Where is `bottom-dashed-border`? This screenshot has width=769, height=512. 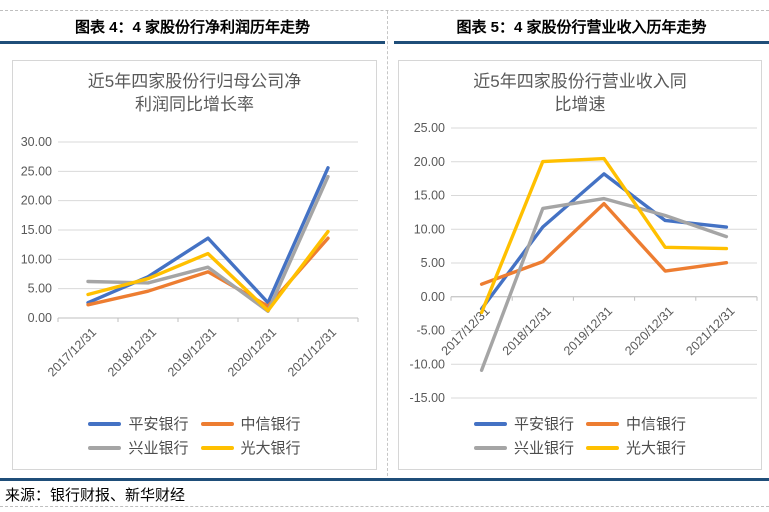
bottom-dashed-border is located at coordinates (384, 506).